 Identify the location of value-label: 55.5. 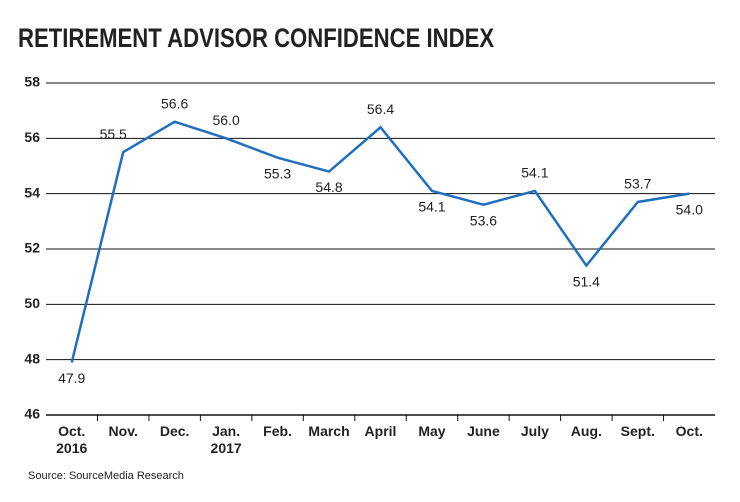
(113, 134).